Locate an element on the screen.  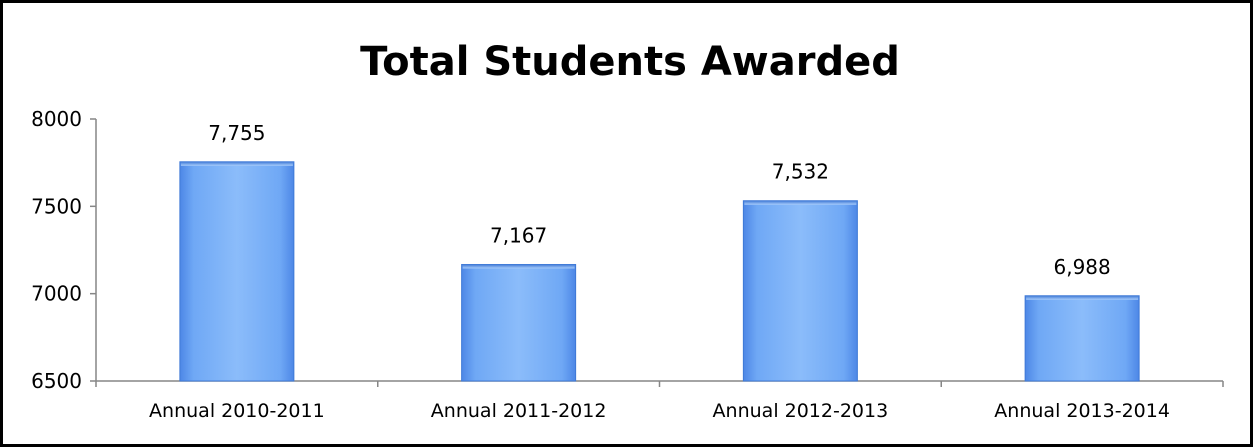
y-tick-label: 8000 is located at coordinates (56, 119).